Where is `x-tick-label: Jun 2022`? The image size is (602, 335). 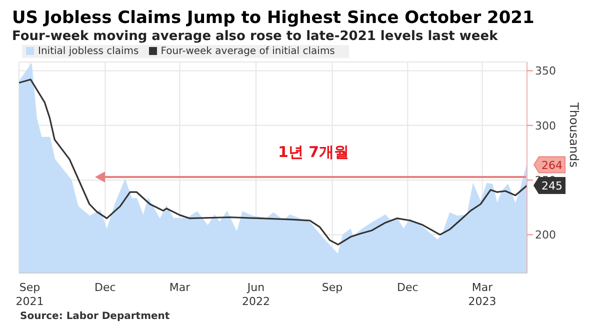 x-tick-label: Jun 2022 is located at coordinates (256, 294).